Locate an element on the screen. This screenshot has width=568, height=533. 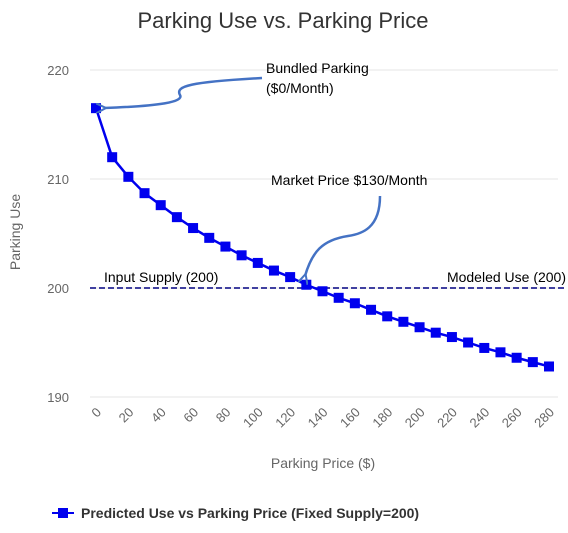
legend-marker is located at coordinates (63, 513).